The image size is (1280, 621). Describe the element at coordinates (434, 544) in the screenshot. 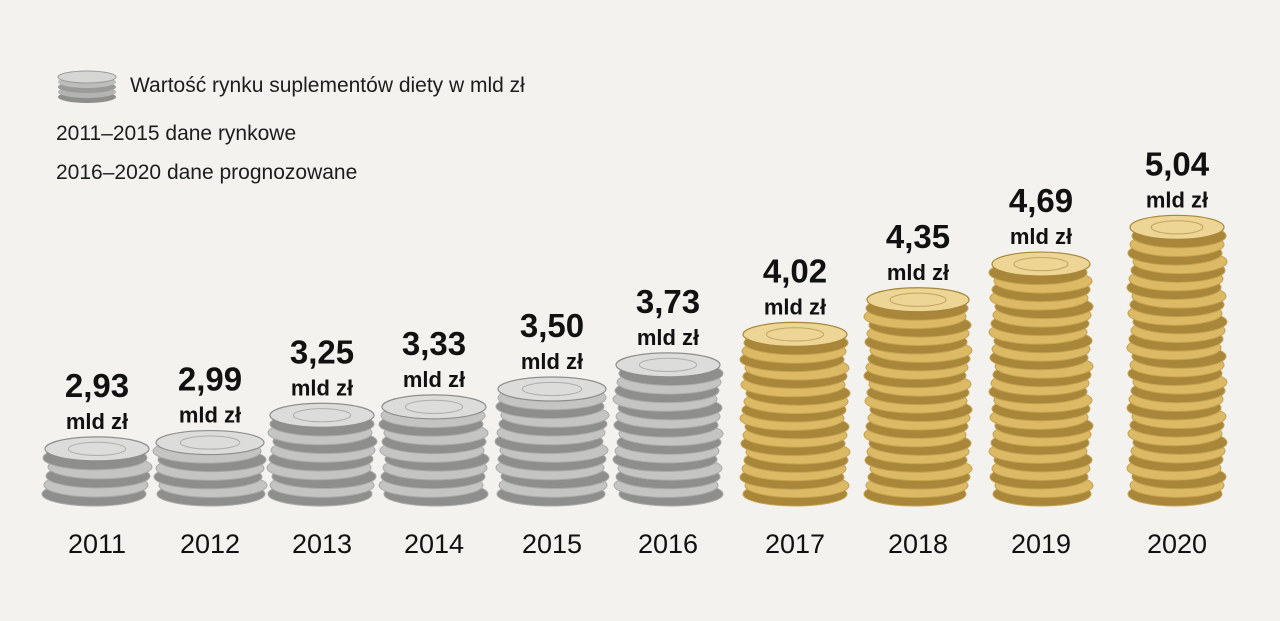

I see `category-label: 2014` at that location.